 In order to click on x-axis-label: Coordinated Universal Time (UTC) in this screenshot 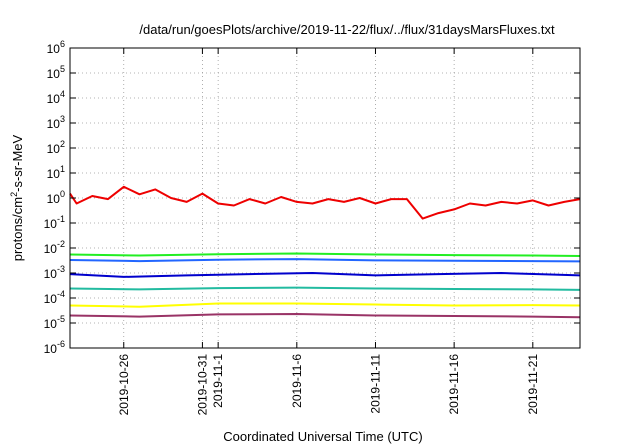, I will do `click(322, 436)`.